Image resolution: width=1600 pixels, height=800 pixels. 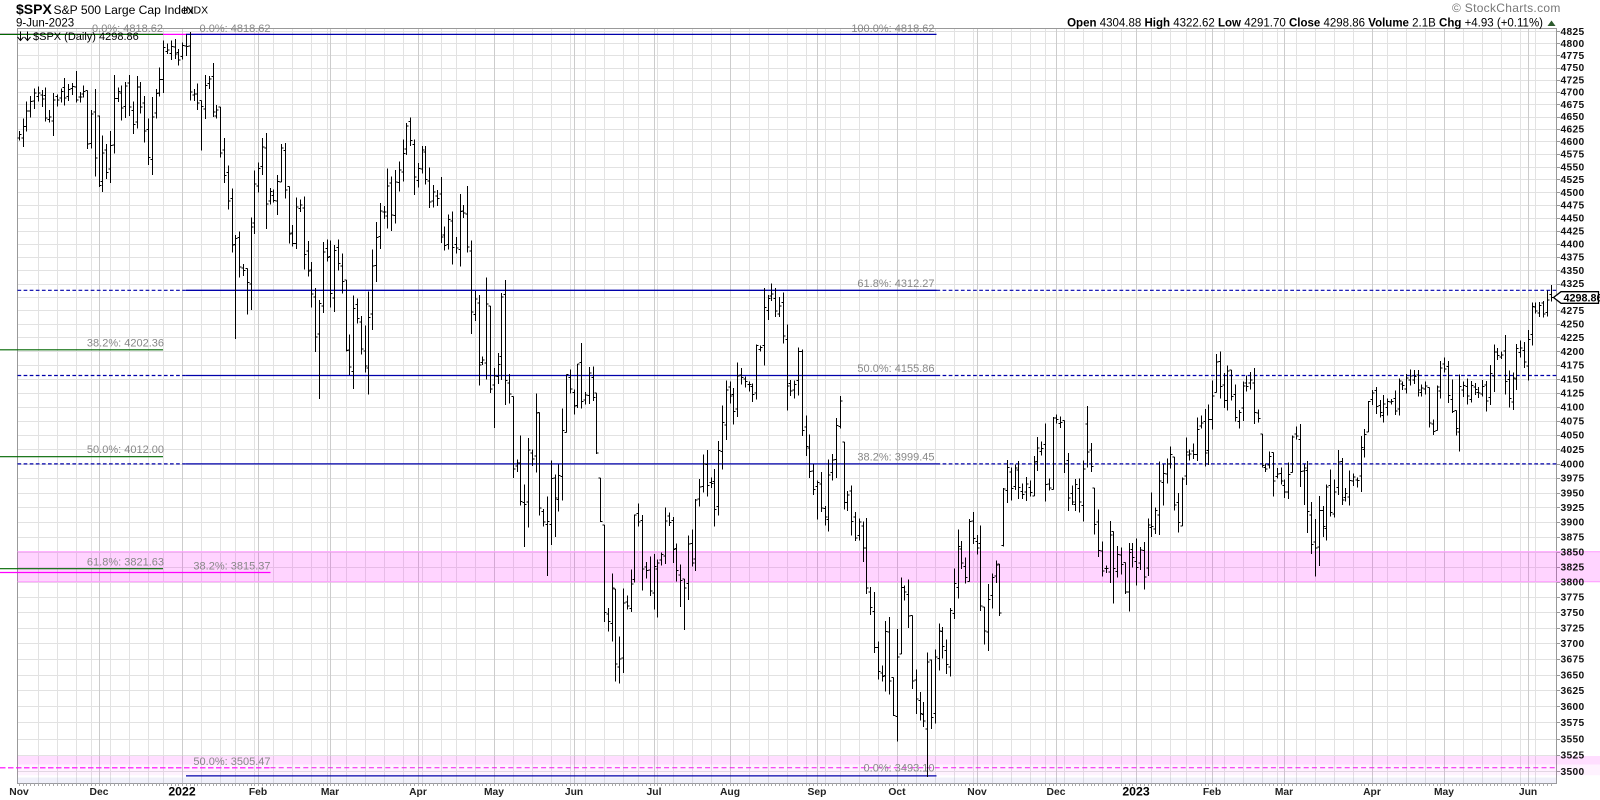 I want to click on svg-text: 38.2%: 3815.37, so click(x=231, y=567).